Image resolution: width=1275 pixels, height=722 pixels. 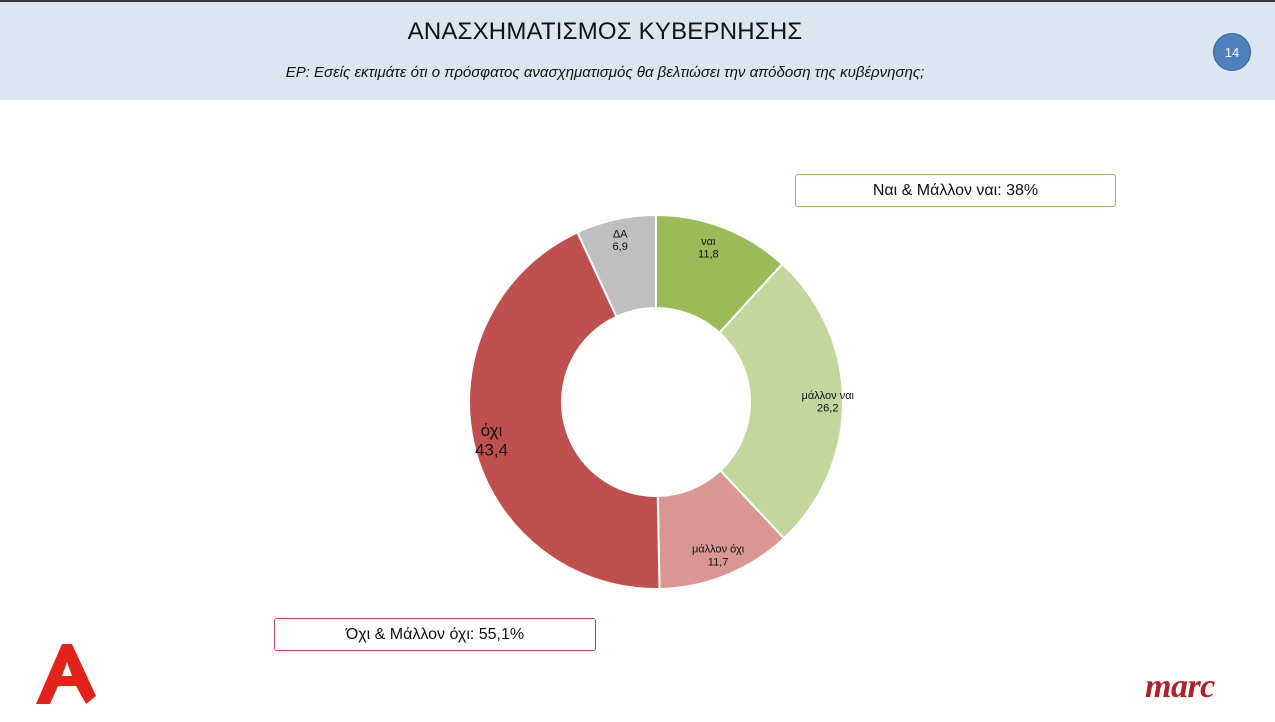 What do you see at coordinates (718, 556) in the screenshot?
I see `slice-label-2: μάλλον όχι 11,7` at bounding box center [718, 556].